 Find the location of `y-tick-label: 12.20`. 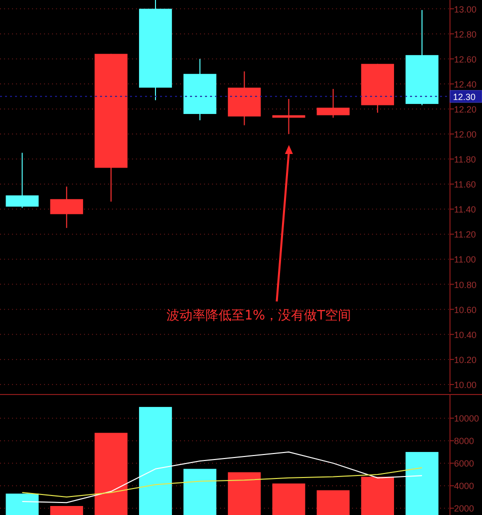

y-tick-label: 12.20 is located at coordinates (465, 109).